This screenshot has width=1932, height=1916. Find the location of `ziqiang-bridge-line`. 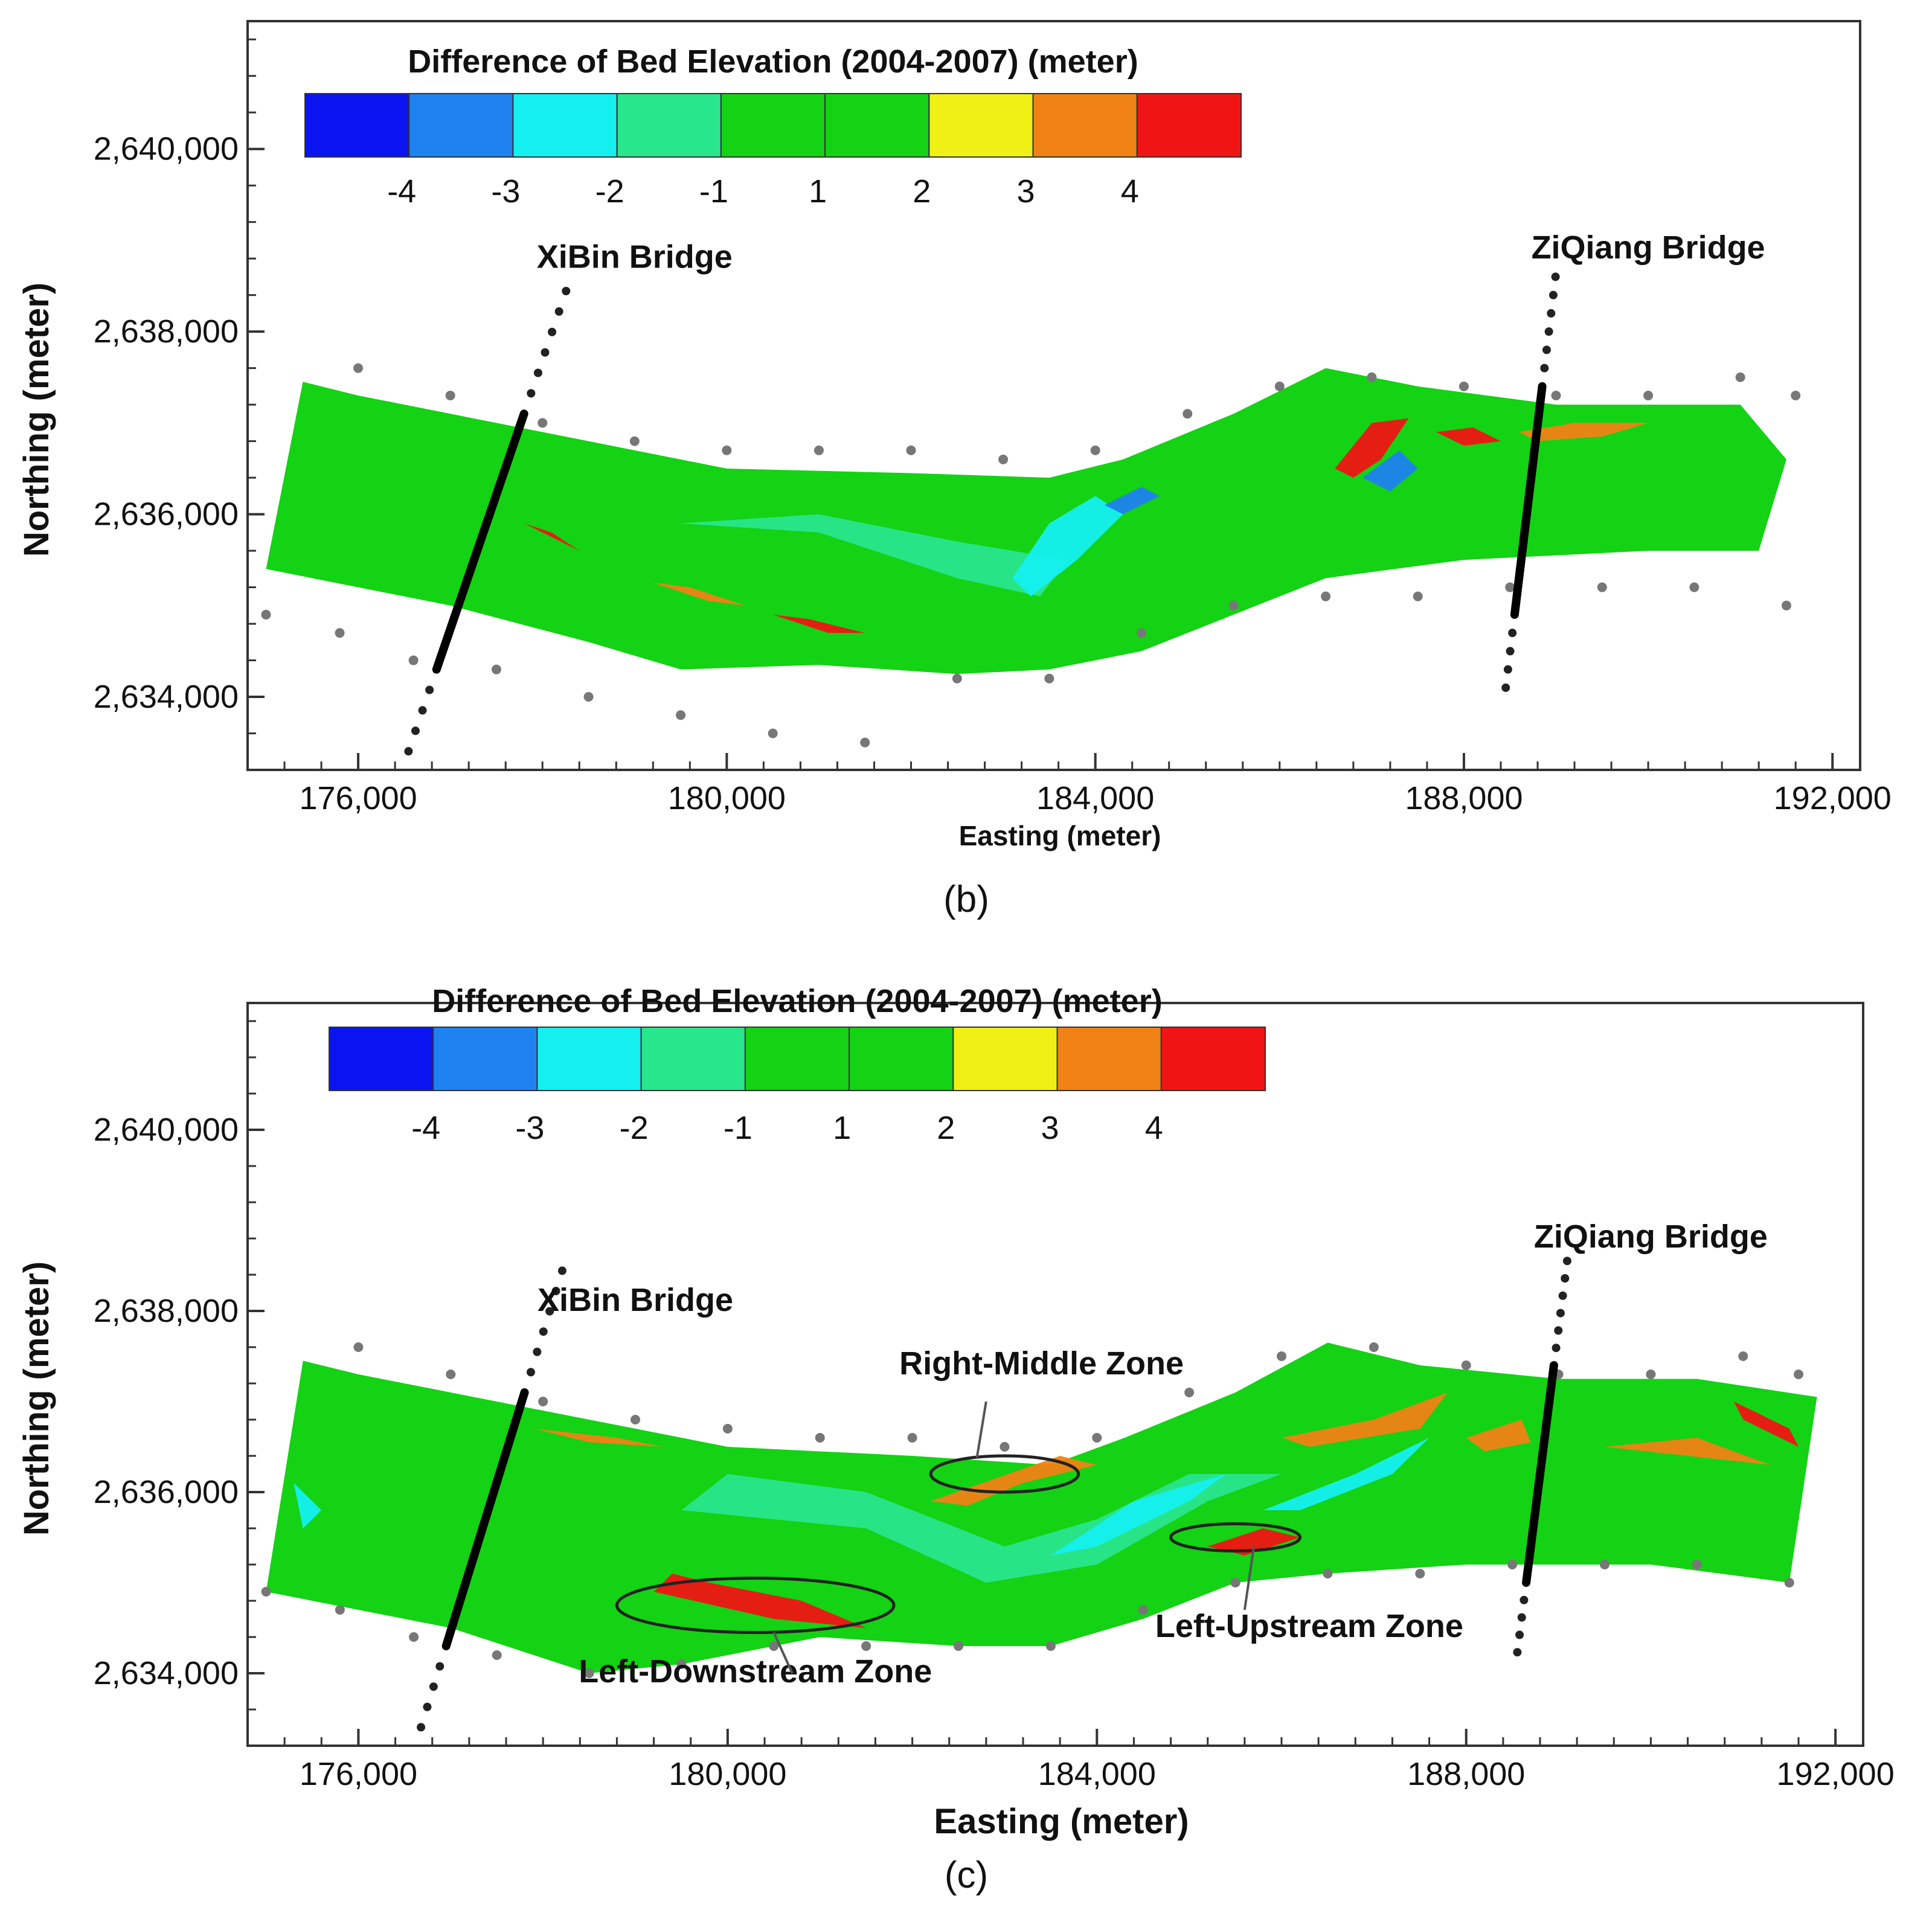

ziqiang-bridge-line is located at coordinates (1540, 1474).